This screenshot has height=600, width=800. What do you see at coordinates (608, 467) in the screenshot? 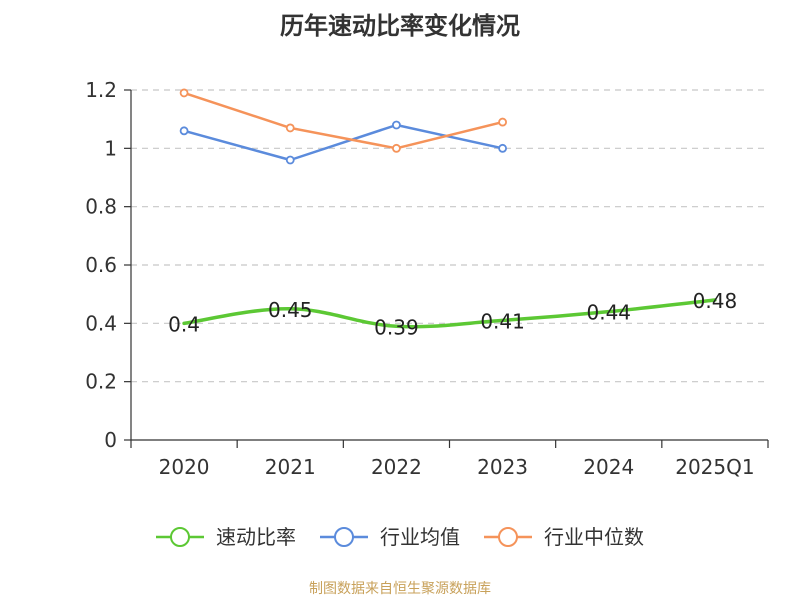
I see `x-tick-label: 2024` at bounding box center [608, 467].